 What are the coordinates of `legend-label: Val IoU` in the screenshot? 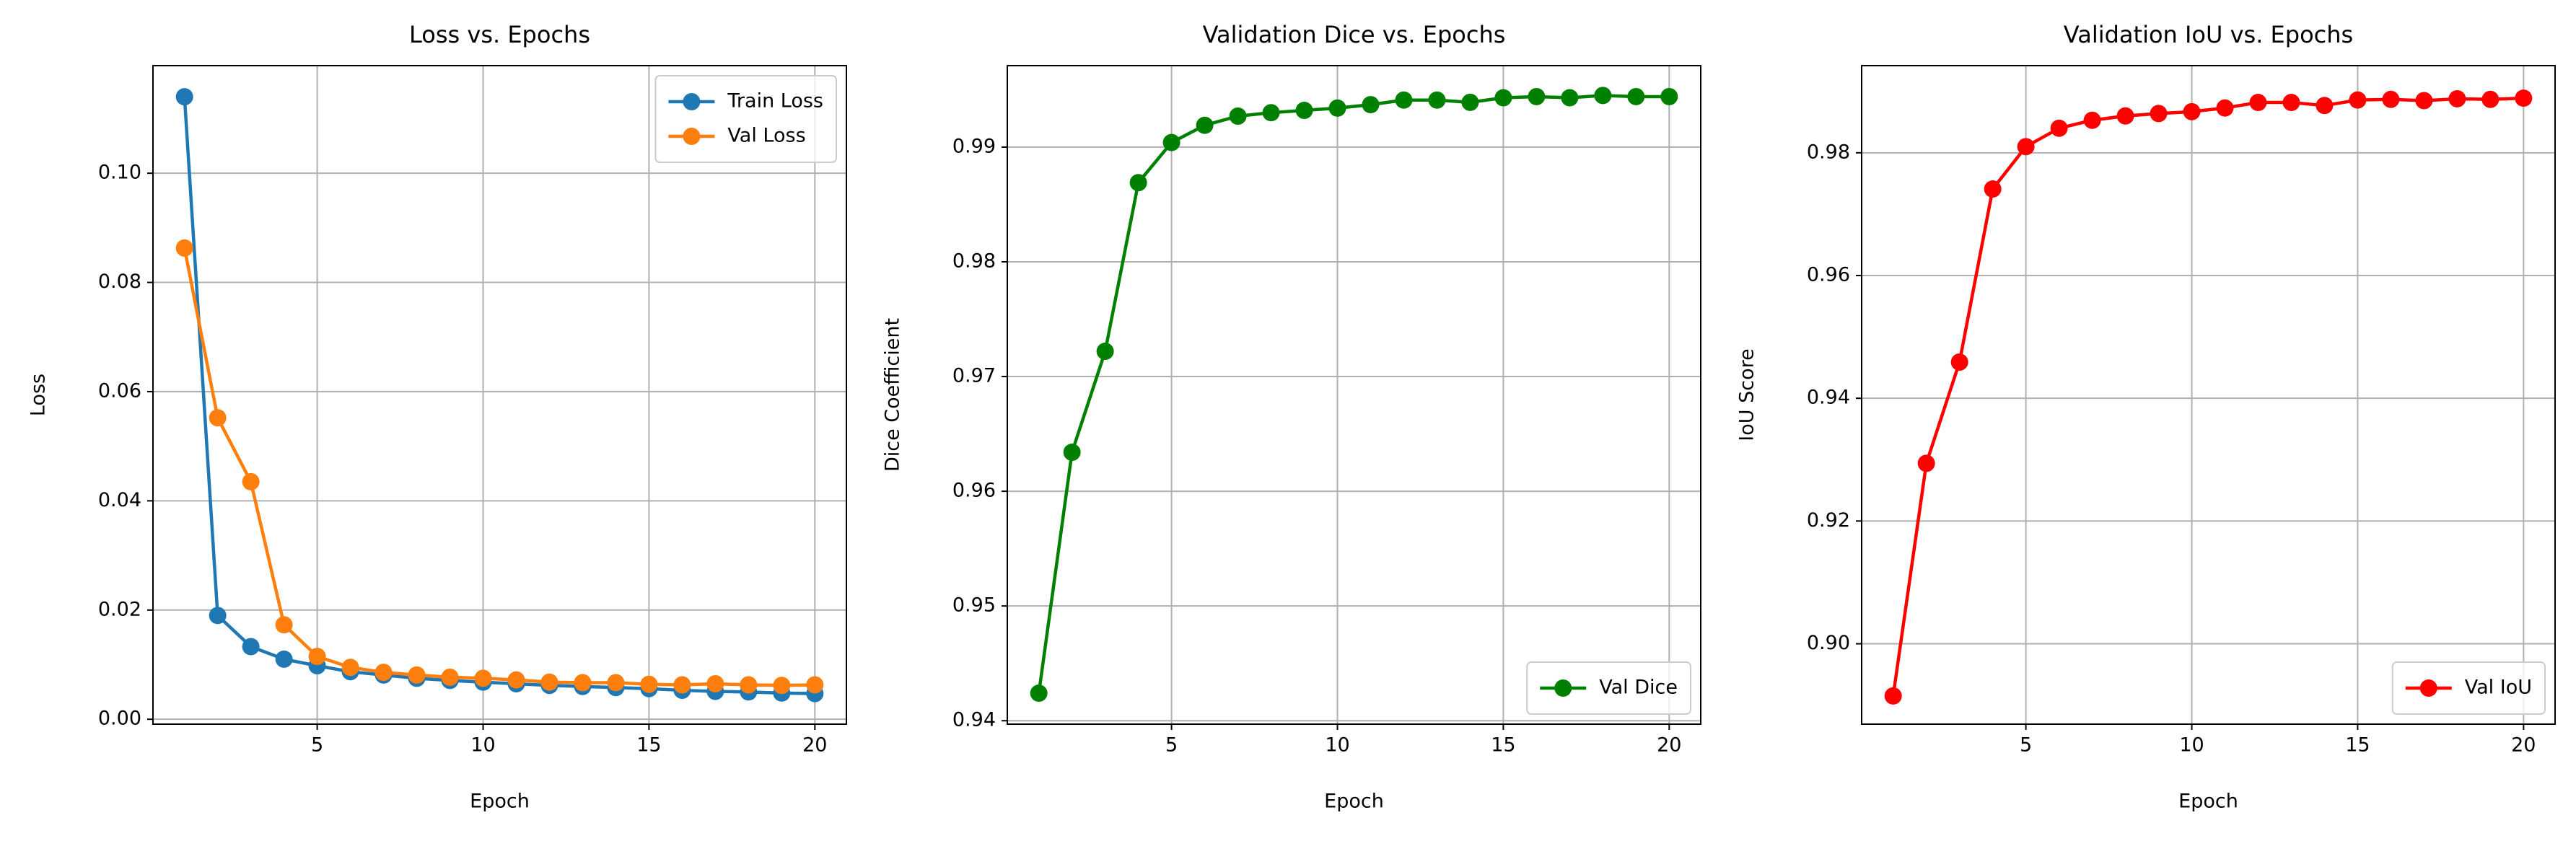 It's located at (2498, 688).